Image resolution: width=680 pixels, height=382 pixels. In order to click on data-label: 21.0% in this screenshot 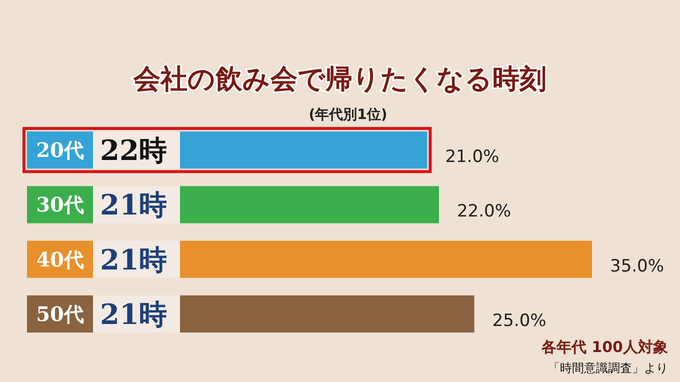, I will do `click(472, 157)`.